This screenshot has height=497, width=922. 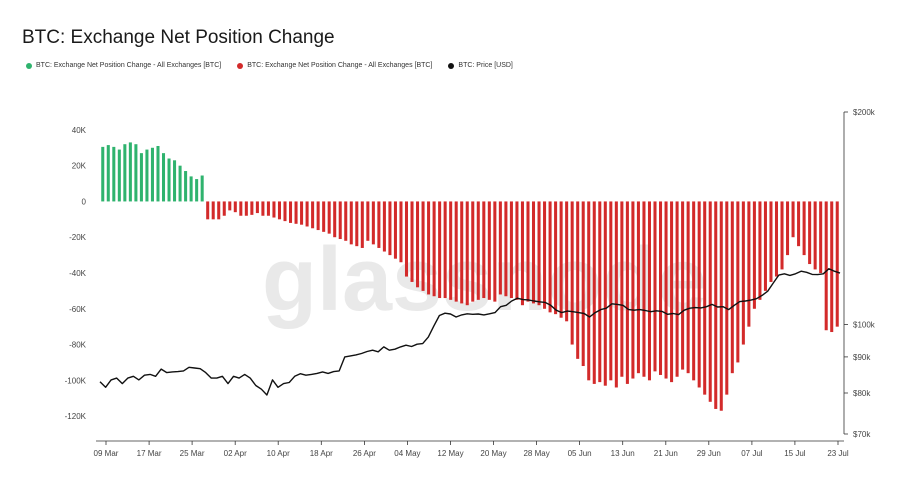 What do you see at coordinates (862, 357) in the screenshot?
I see `y-right-tick-label: $90k` at bounding box center [862, 357].